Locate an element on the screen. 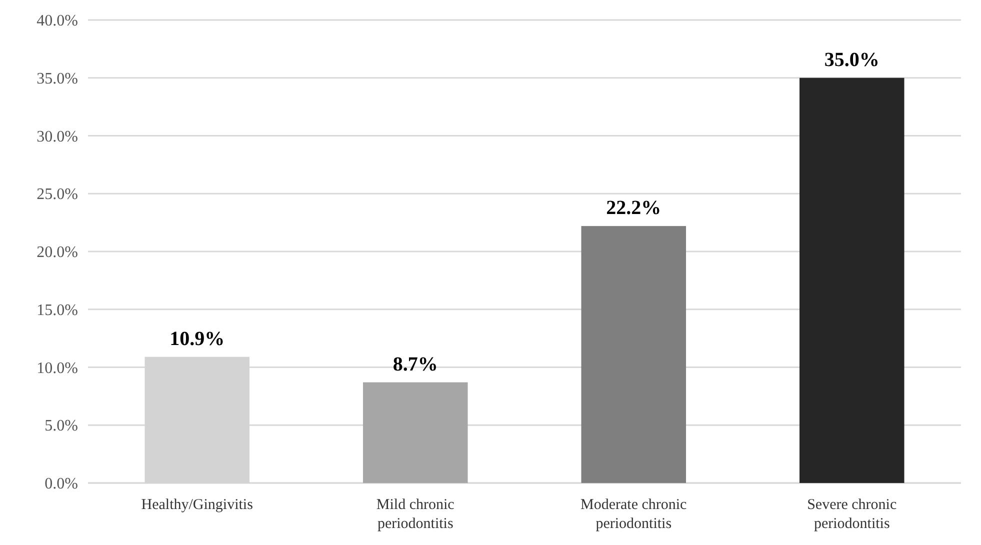 Image resolution: width=981 pixels, height=545 pixels. y-tick-label: 5.0% is located at coordinates (61, 426).